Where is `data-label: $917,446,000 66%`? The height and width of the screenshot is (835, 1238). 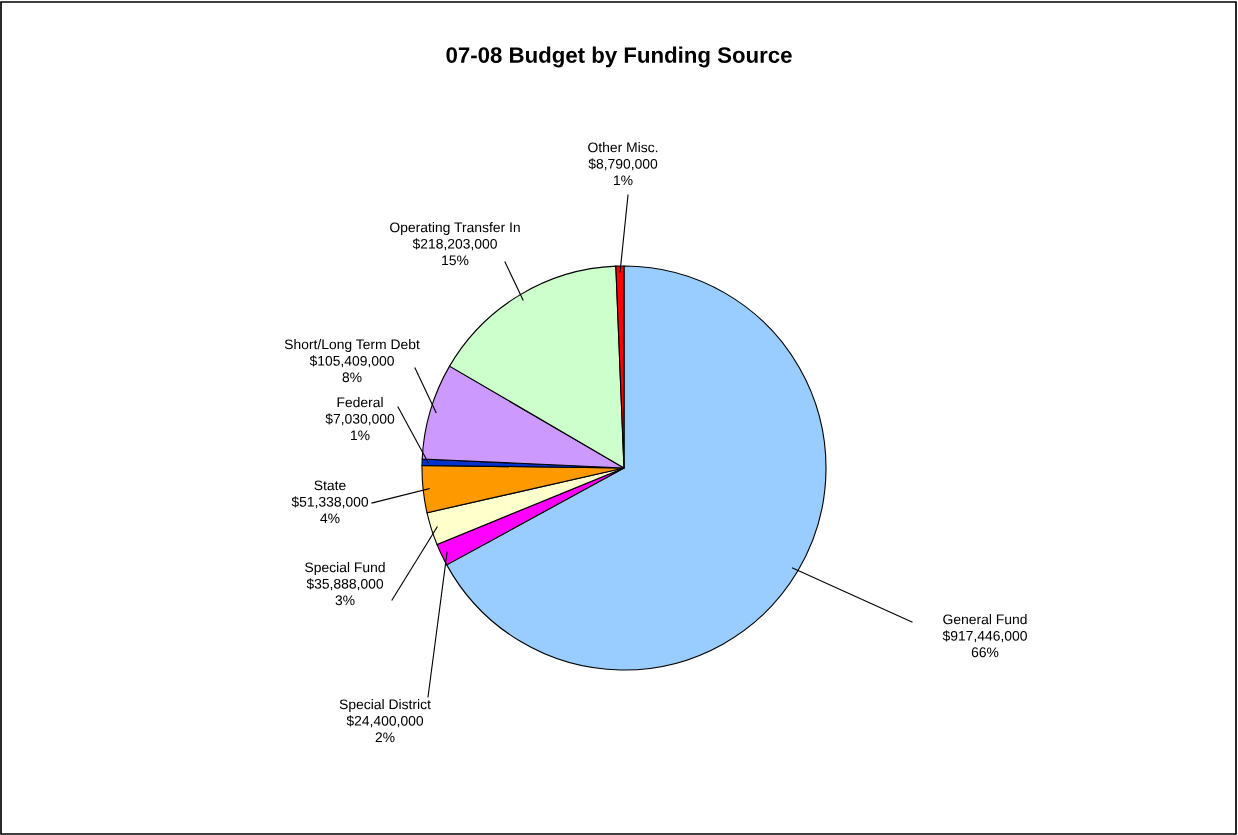
data-label: $917,446,000 66% is located at coordinates (984, 644).